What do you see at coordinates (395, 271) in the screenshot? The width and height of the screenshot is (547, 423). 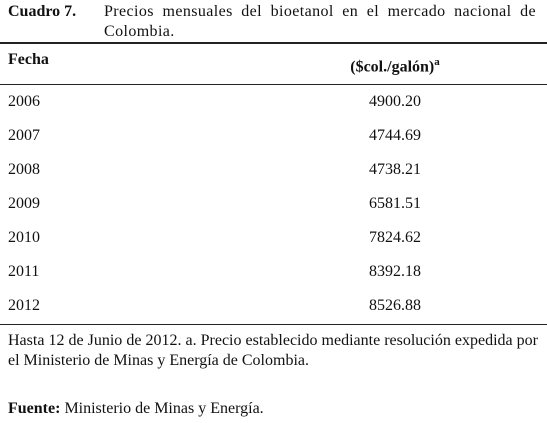 I see `row-value: 8392.18` at bounding box center [395, 271].